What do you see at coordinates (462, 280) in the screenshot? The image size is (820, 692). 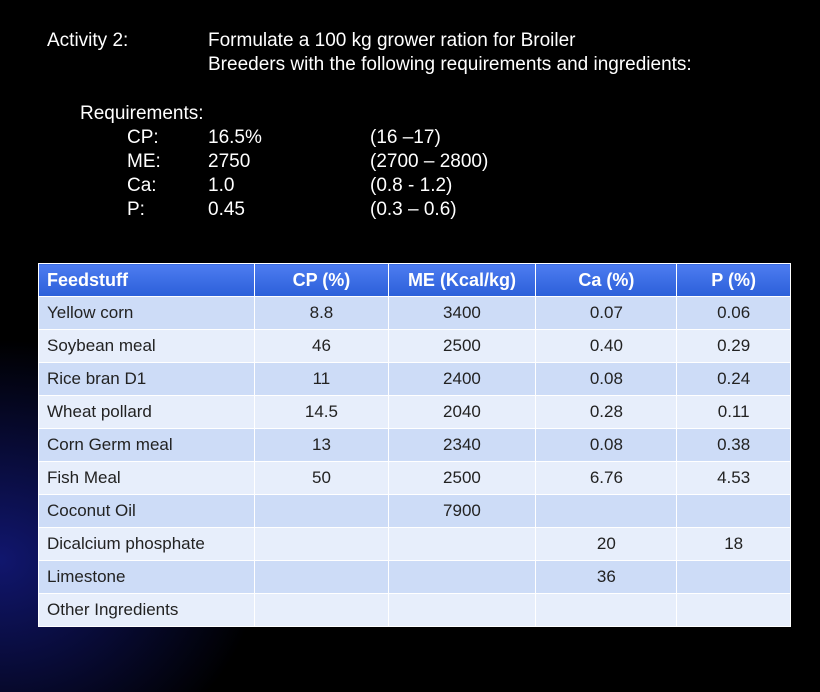 I see `column-header: ME (Kcal/kg)` at bounding box center [462, 280].